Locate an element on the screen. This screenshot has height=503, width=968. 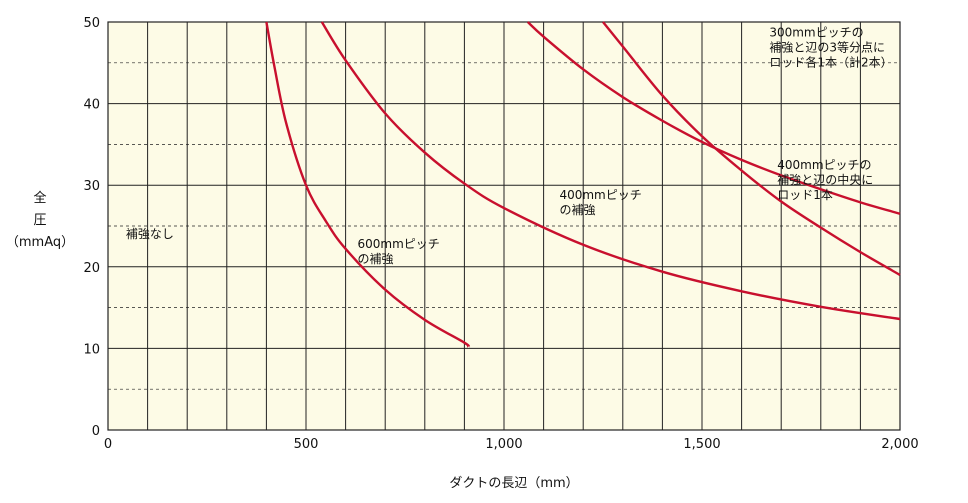
x-tick-label: 1,000 is located at coordinates (503, 444).